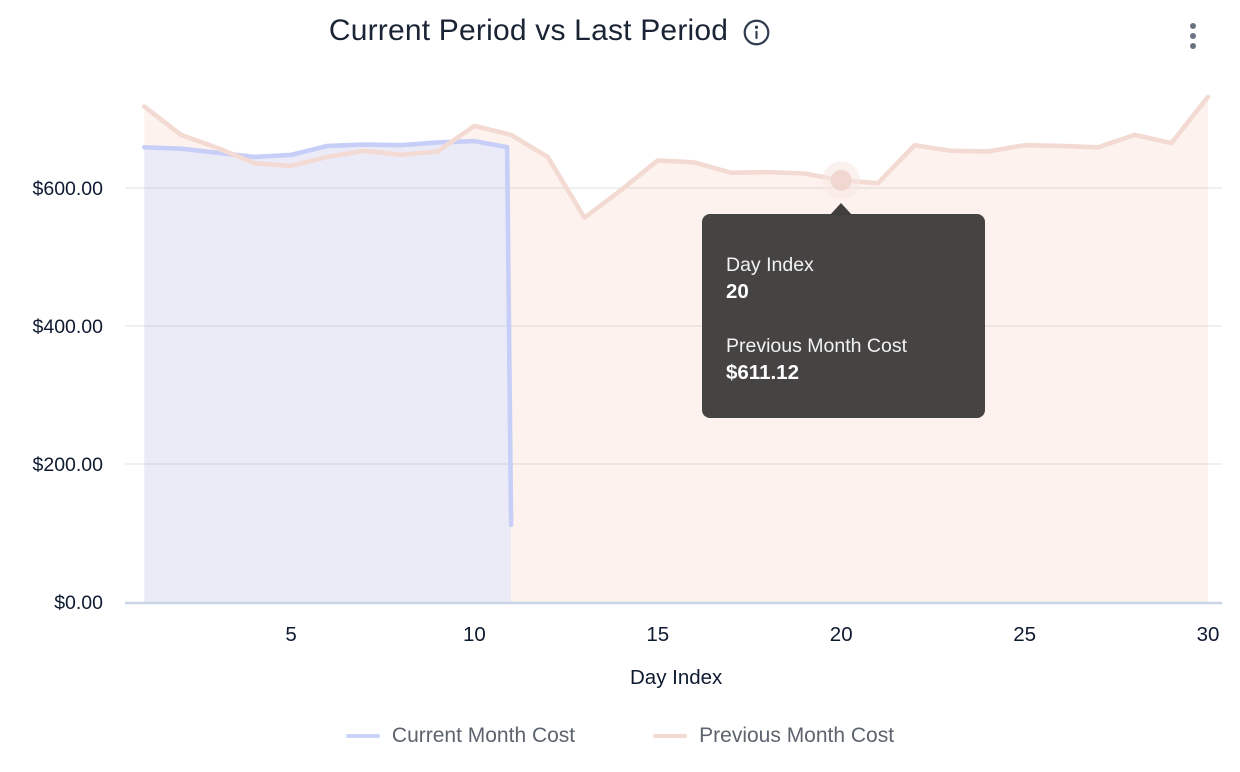  I want to click on x-tick-label: 25, so click(1024, 634).